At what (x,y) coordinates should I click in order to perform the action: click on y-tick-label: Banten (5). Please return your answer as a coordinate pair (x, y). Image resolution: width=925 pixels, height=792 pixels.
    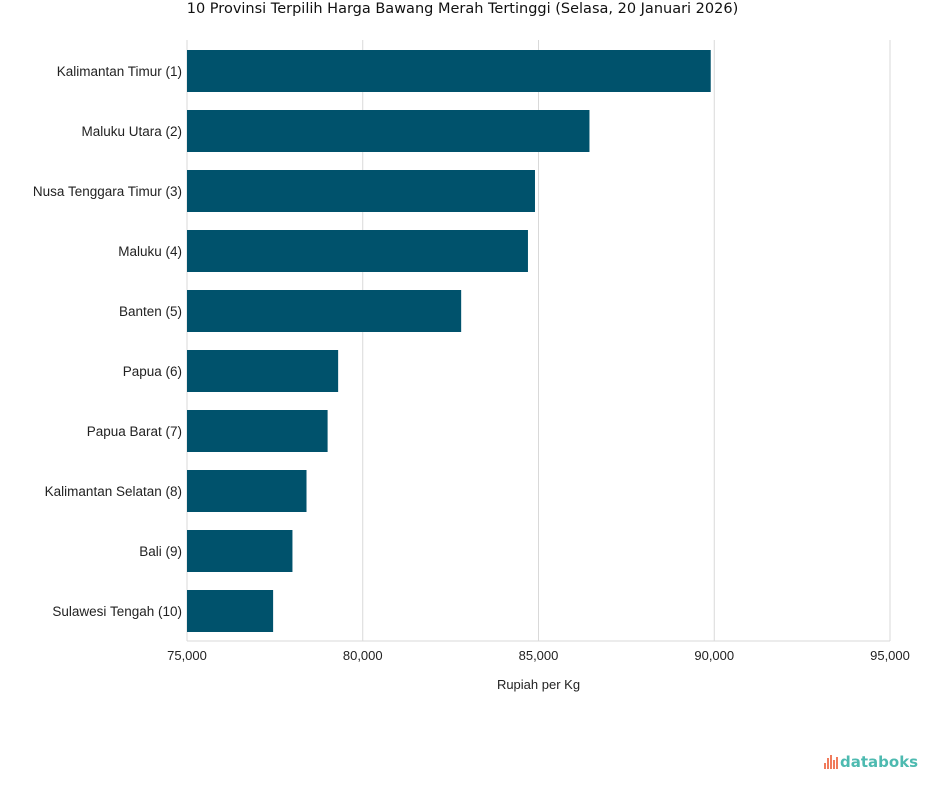
    Looking at the image, I should click on (150, 311).